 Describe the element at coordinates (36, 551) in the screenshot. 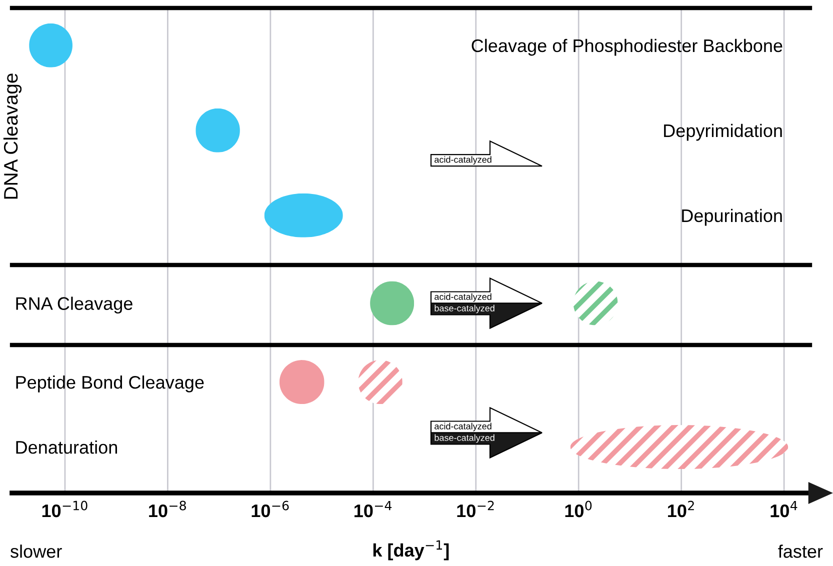

I see `text: slower` at that location.